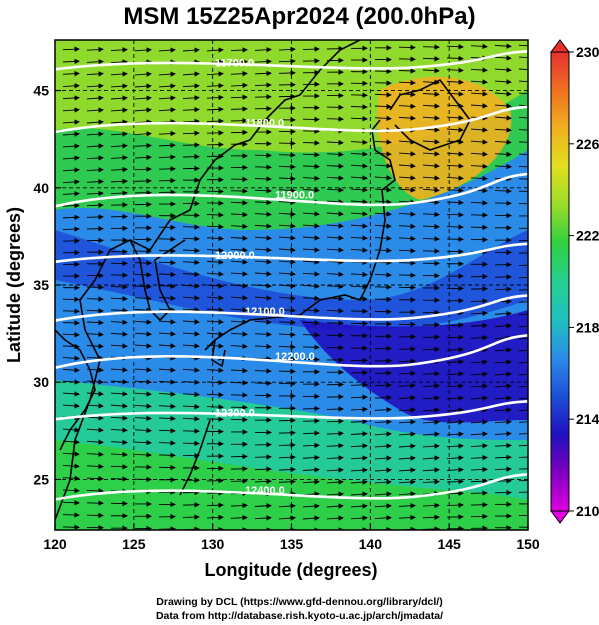  What do you see at coordinates (587, 511) in the screenshot?
I see `colorbar-tick-label: 210` at bounding box center [587, 511].